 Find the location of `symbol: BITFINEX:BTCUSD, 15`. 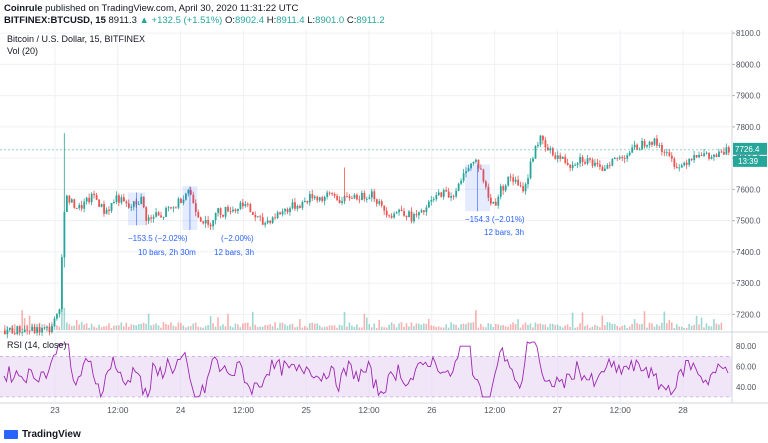

symbol: BITFINEX:BTCUSD, 15 is located at coordinates (55, 20).